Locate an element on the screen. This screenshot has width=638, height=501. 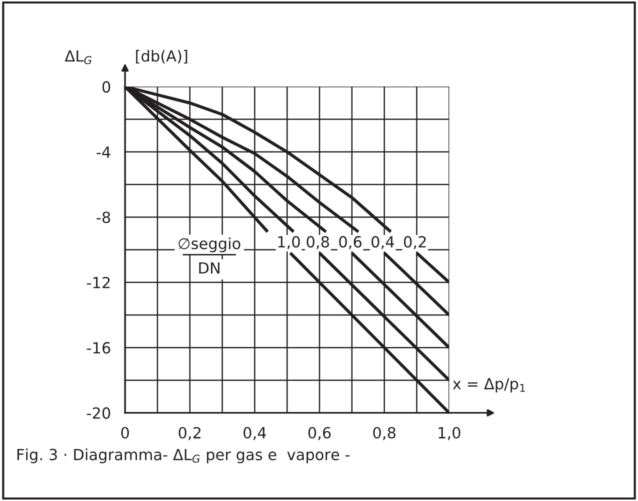
y-tick-label: -8 is located at coordinates (103, 218).